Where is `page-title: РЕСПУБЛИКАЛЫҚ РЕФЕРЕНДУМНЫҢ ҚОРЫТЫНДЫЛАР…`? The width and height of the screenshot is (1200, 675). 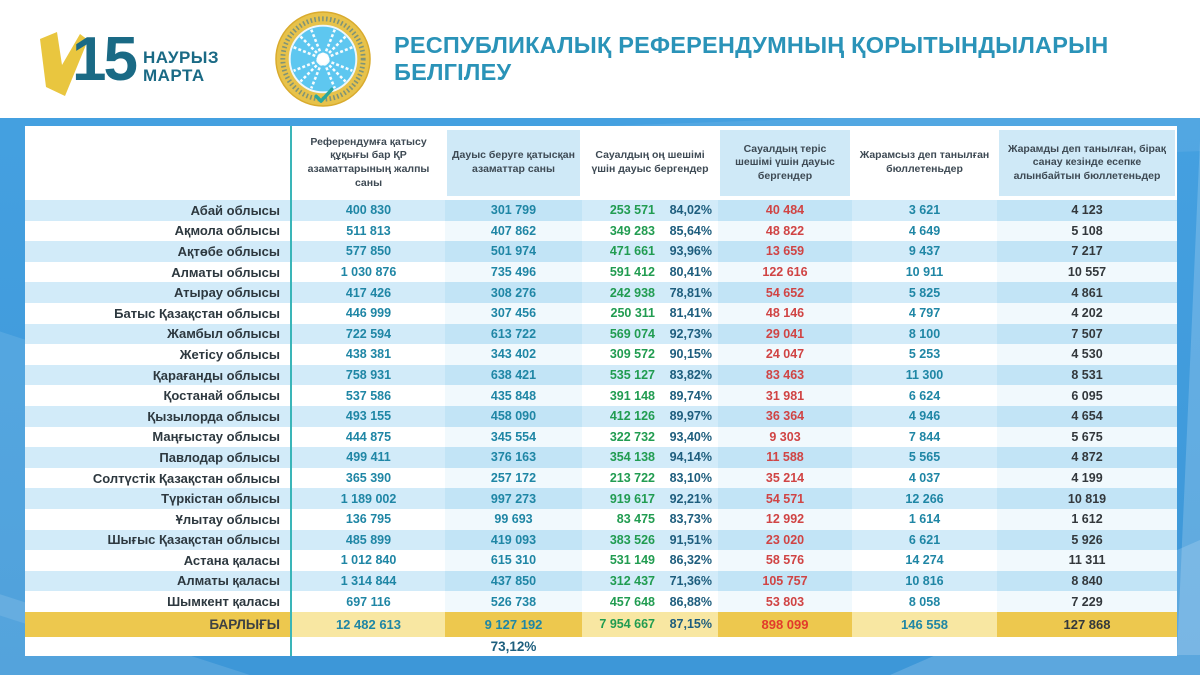 page-title: РЕСПУБЛИКАЛЫҚ РЕФЕРЕНДУМНЫҢ ҚОРЫТЫНДЫЛАР… is located at coordinates (751, 58).